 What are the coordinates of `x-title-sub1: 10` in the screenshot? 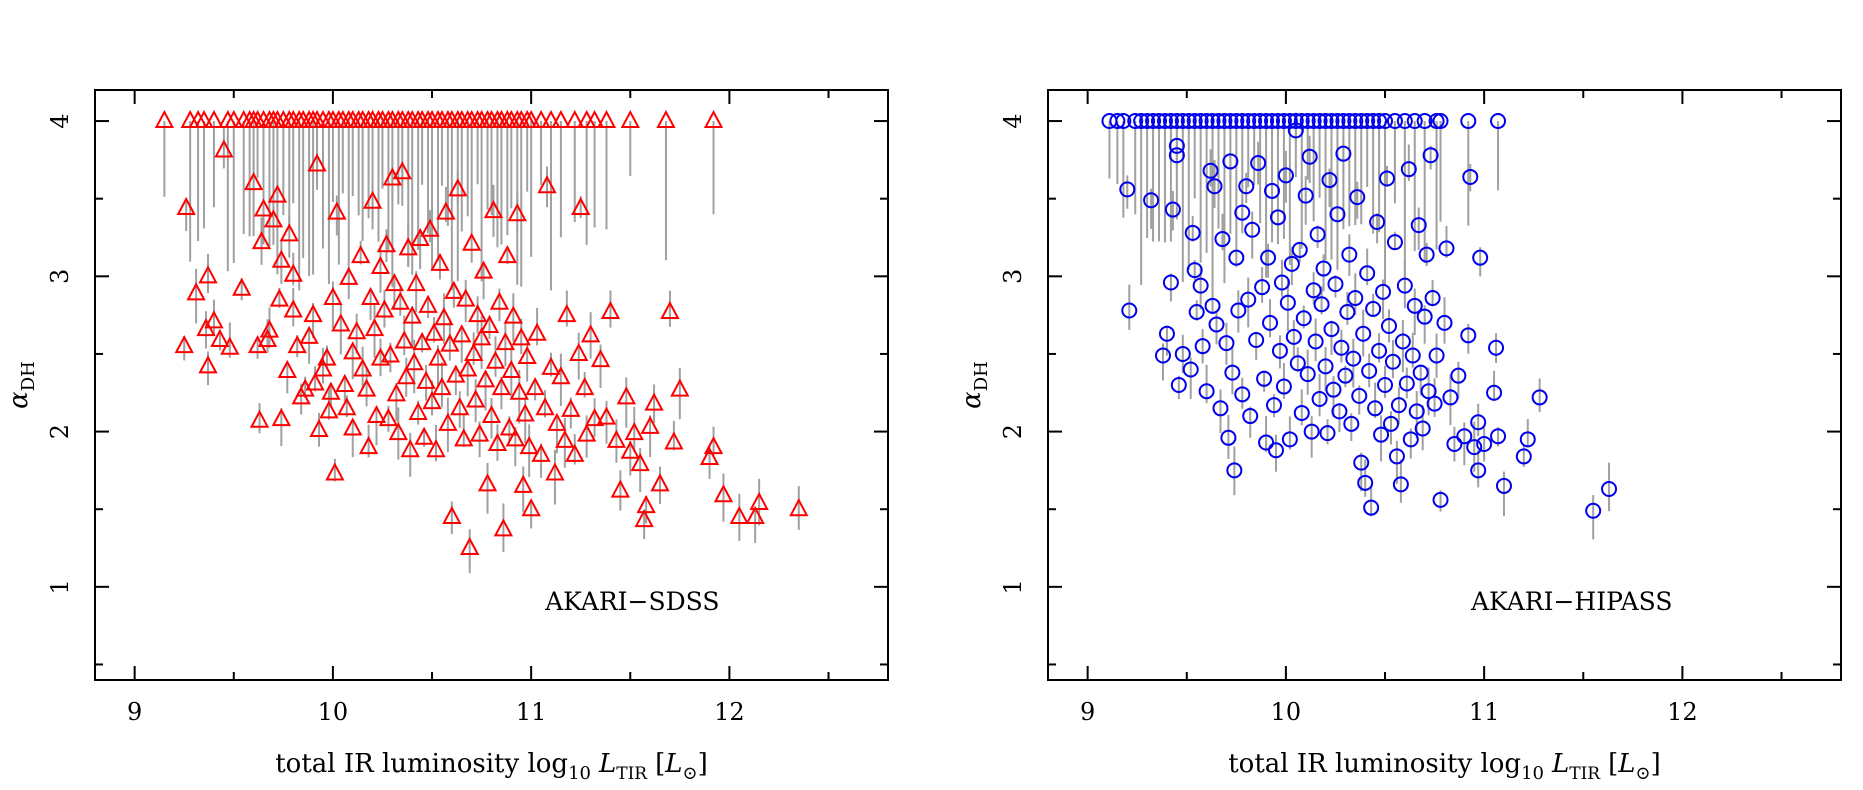 It's located at (1532, 773).